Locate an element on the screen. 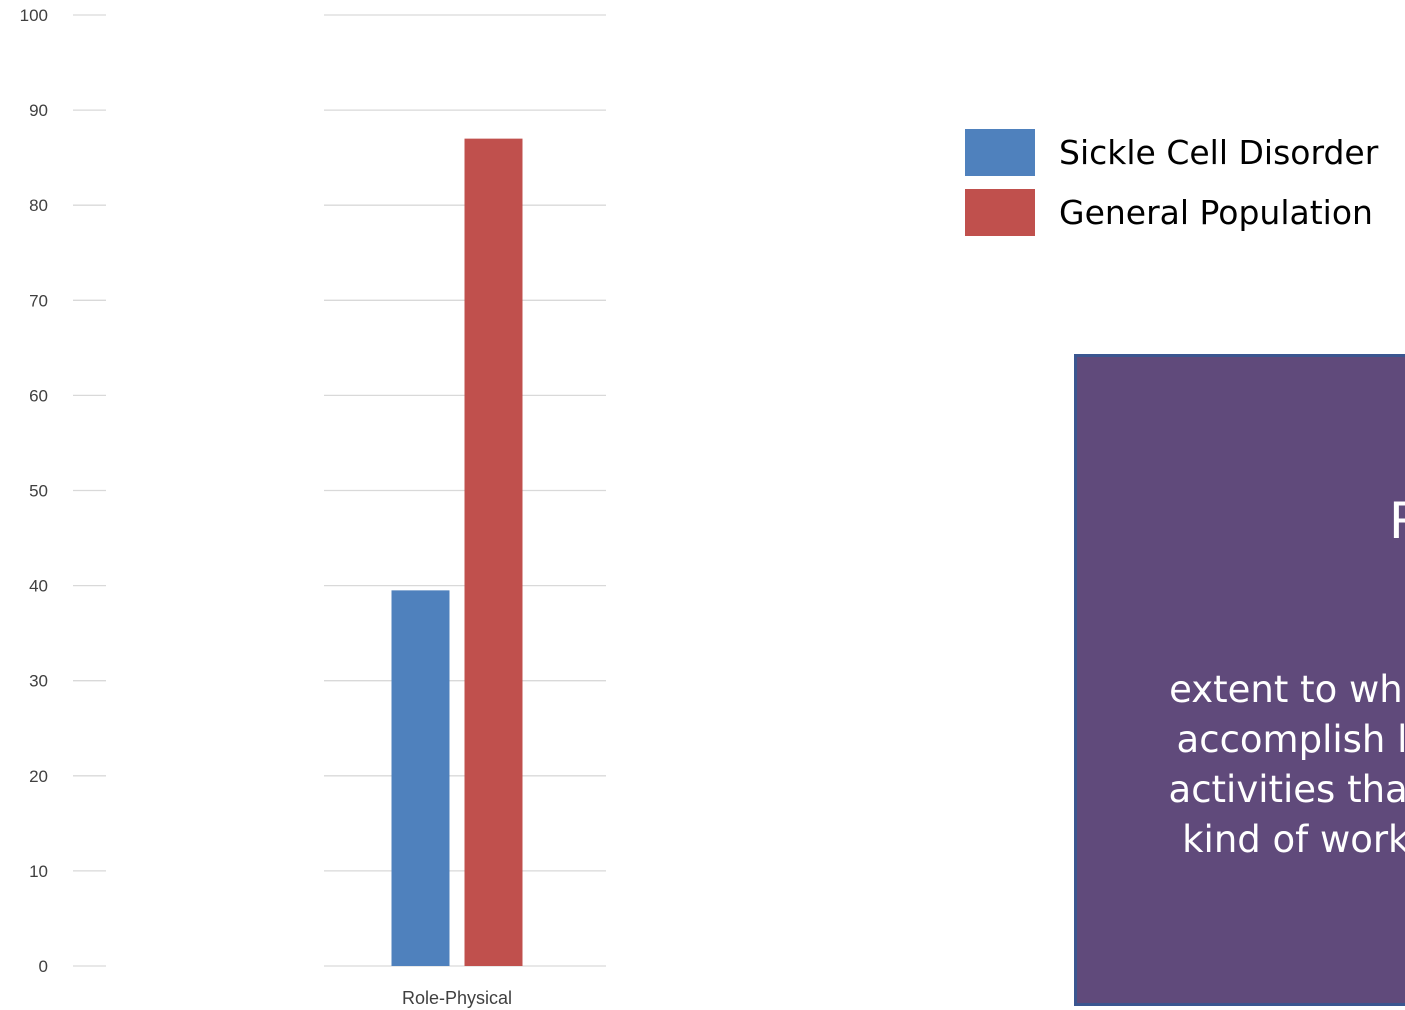  legend-item-general-population: General Population is located at coordinates (1171, 212).